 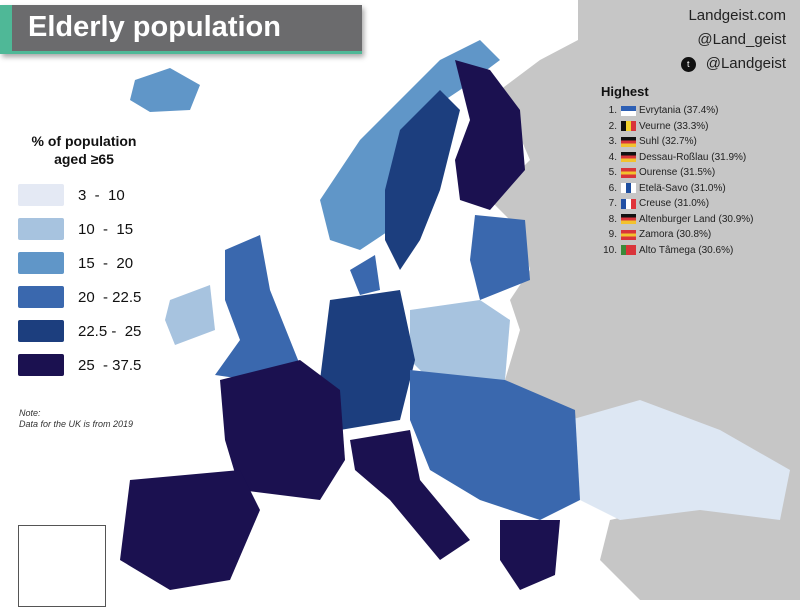 I want to click on twitter-bird-icon: t, so click(x=688, y=64).